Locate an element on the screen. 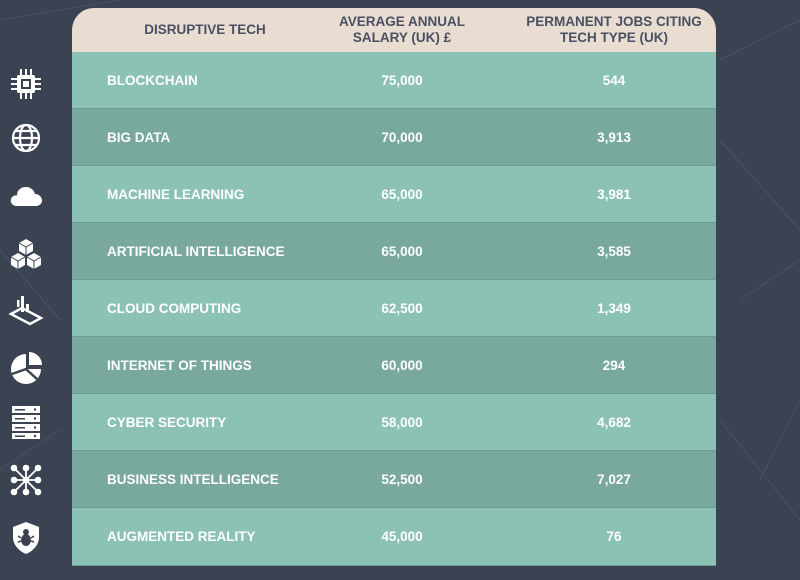  tech-name: MACHINE LEARNING is located at coordinates (176, 194).